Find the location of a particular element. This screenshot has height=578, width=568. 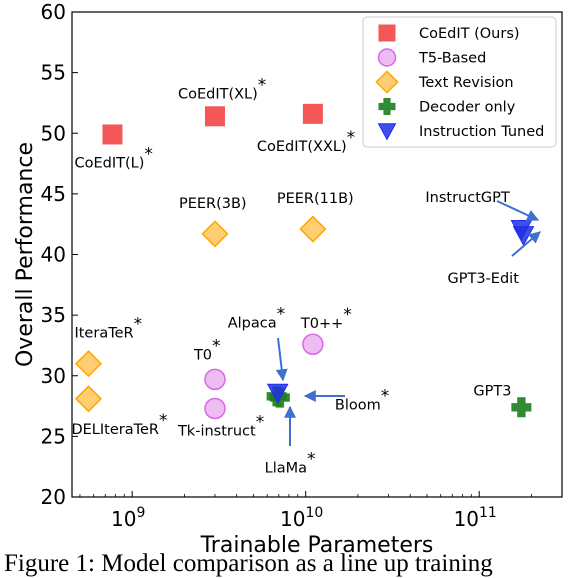

y-tick-label: 40 is located at coordinates (53, 255).